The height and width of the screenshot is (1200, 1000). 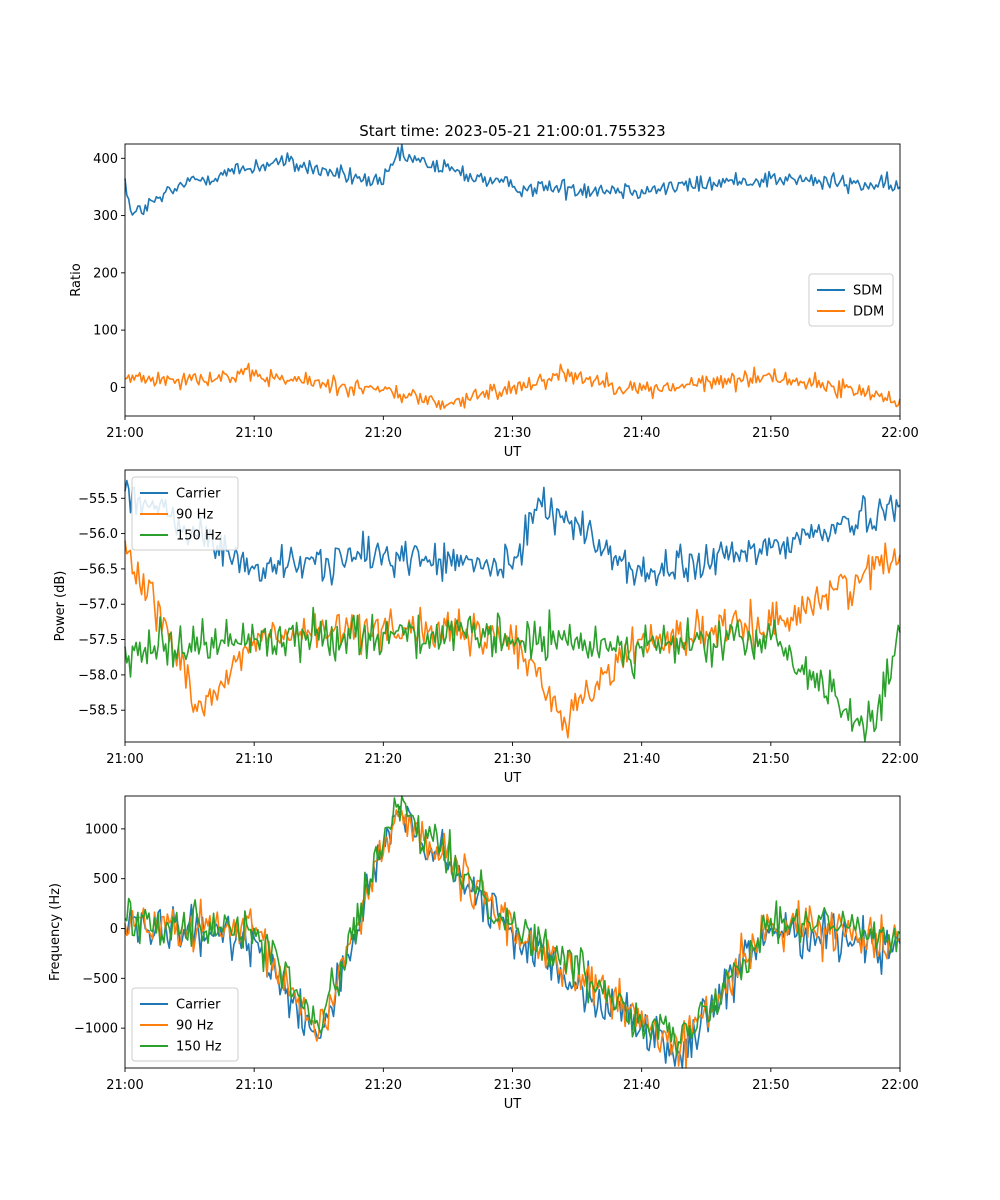 What do you see at coordinates (98, 675) in the screenshot?
I see `y-tick-label: −58.0` at bounding box center [98, 675].